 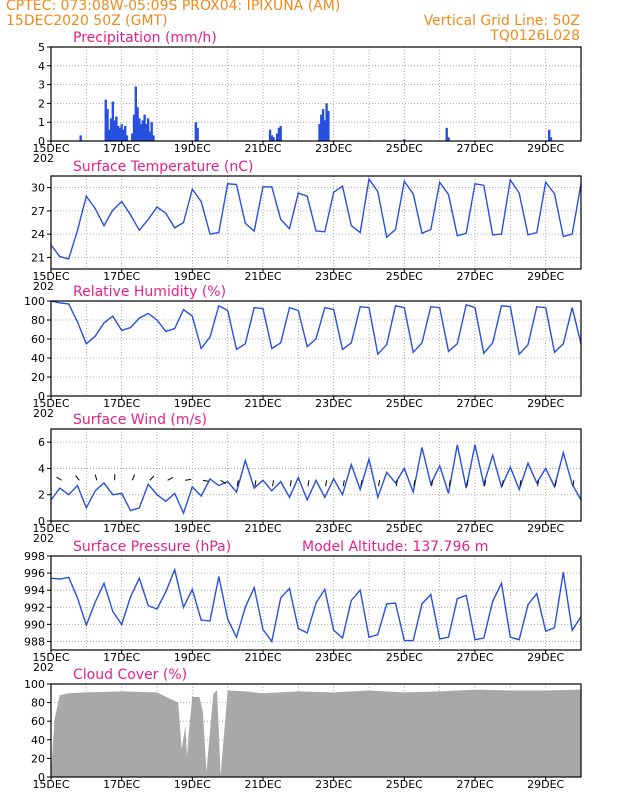 I want to click on precip-ytick-label: 5, so click(x=41, y=47).